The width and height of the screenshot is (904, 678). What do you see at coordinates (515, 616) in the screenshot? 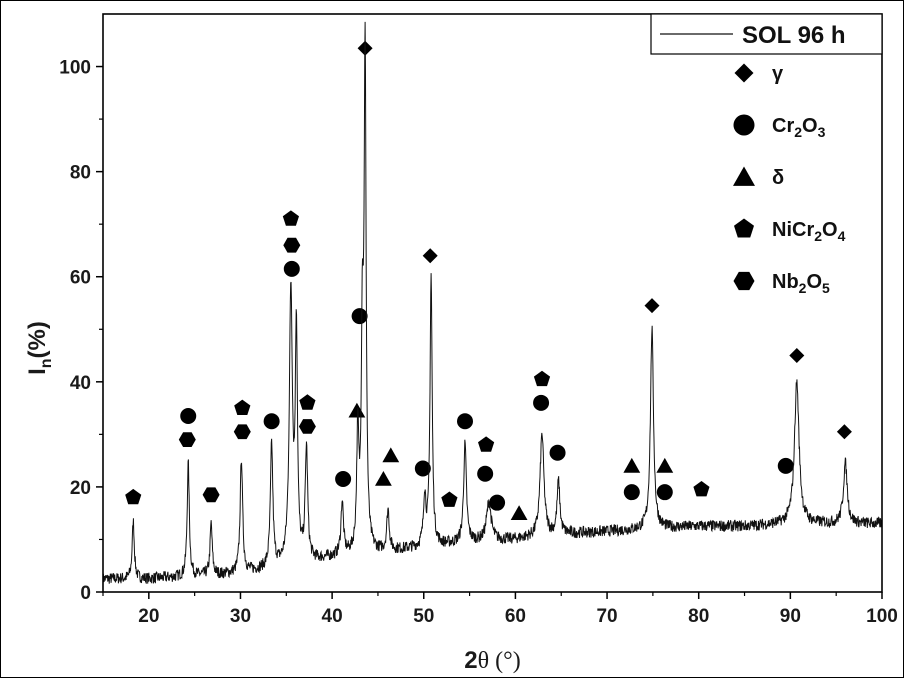
I see `x-tick-label: 60` at bounding box center [515, 616].